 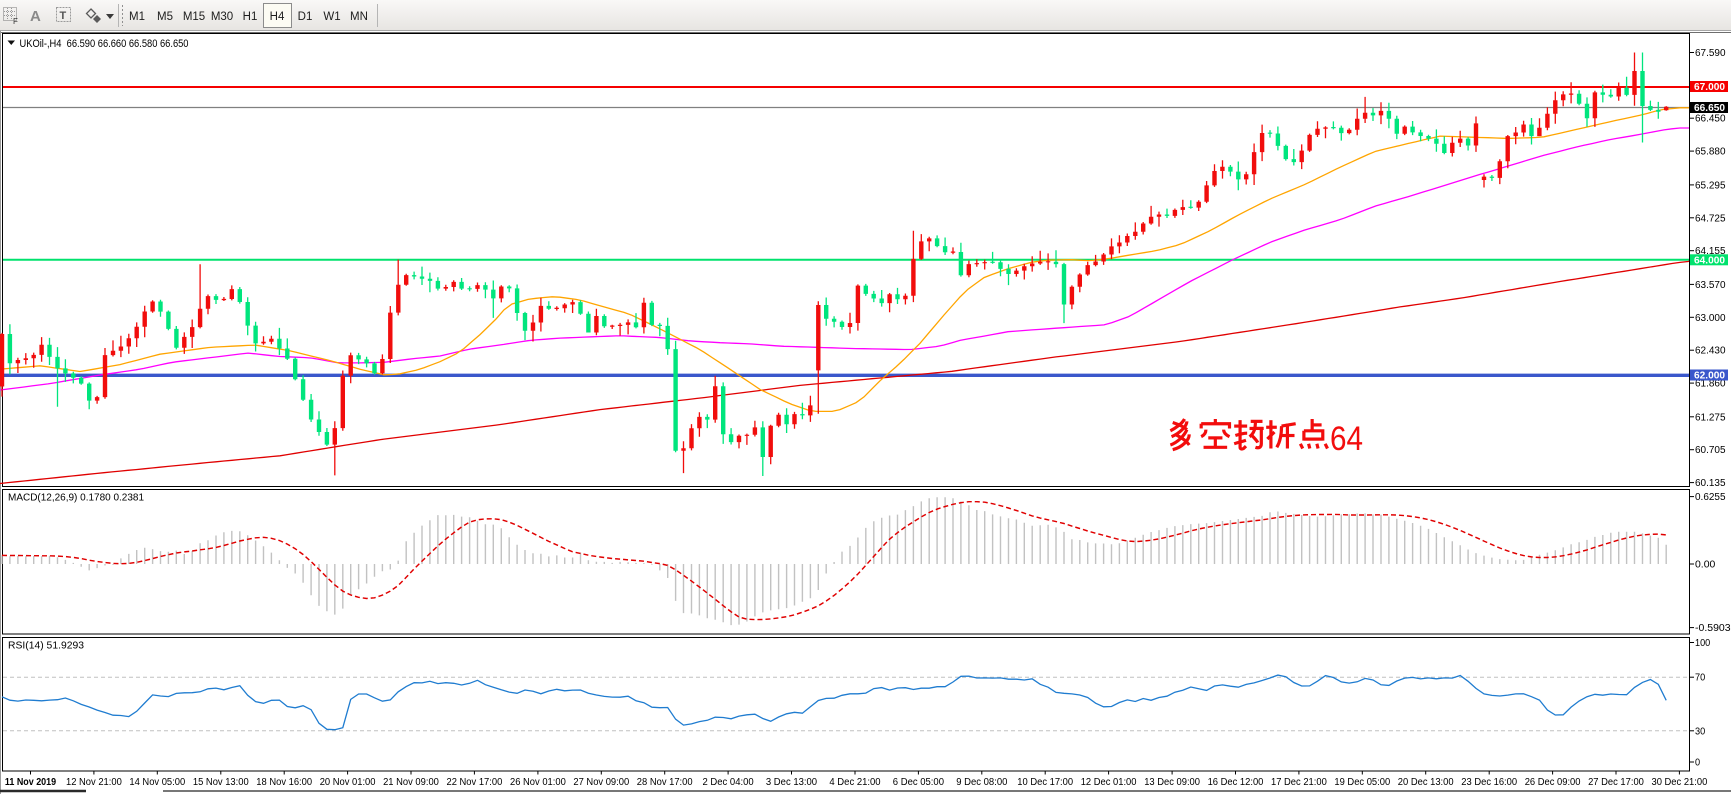 What do you see at coordinates (1710, 450) in the screenshot?
I see `svg-text: 60.705` at bounding box center [1710, 450].